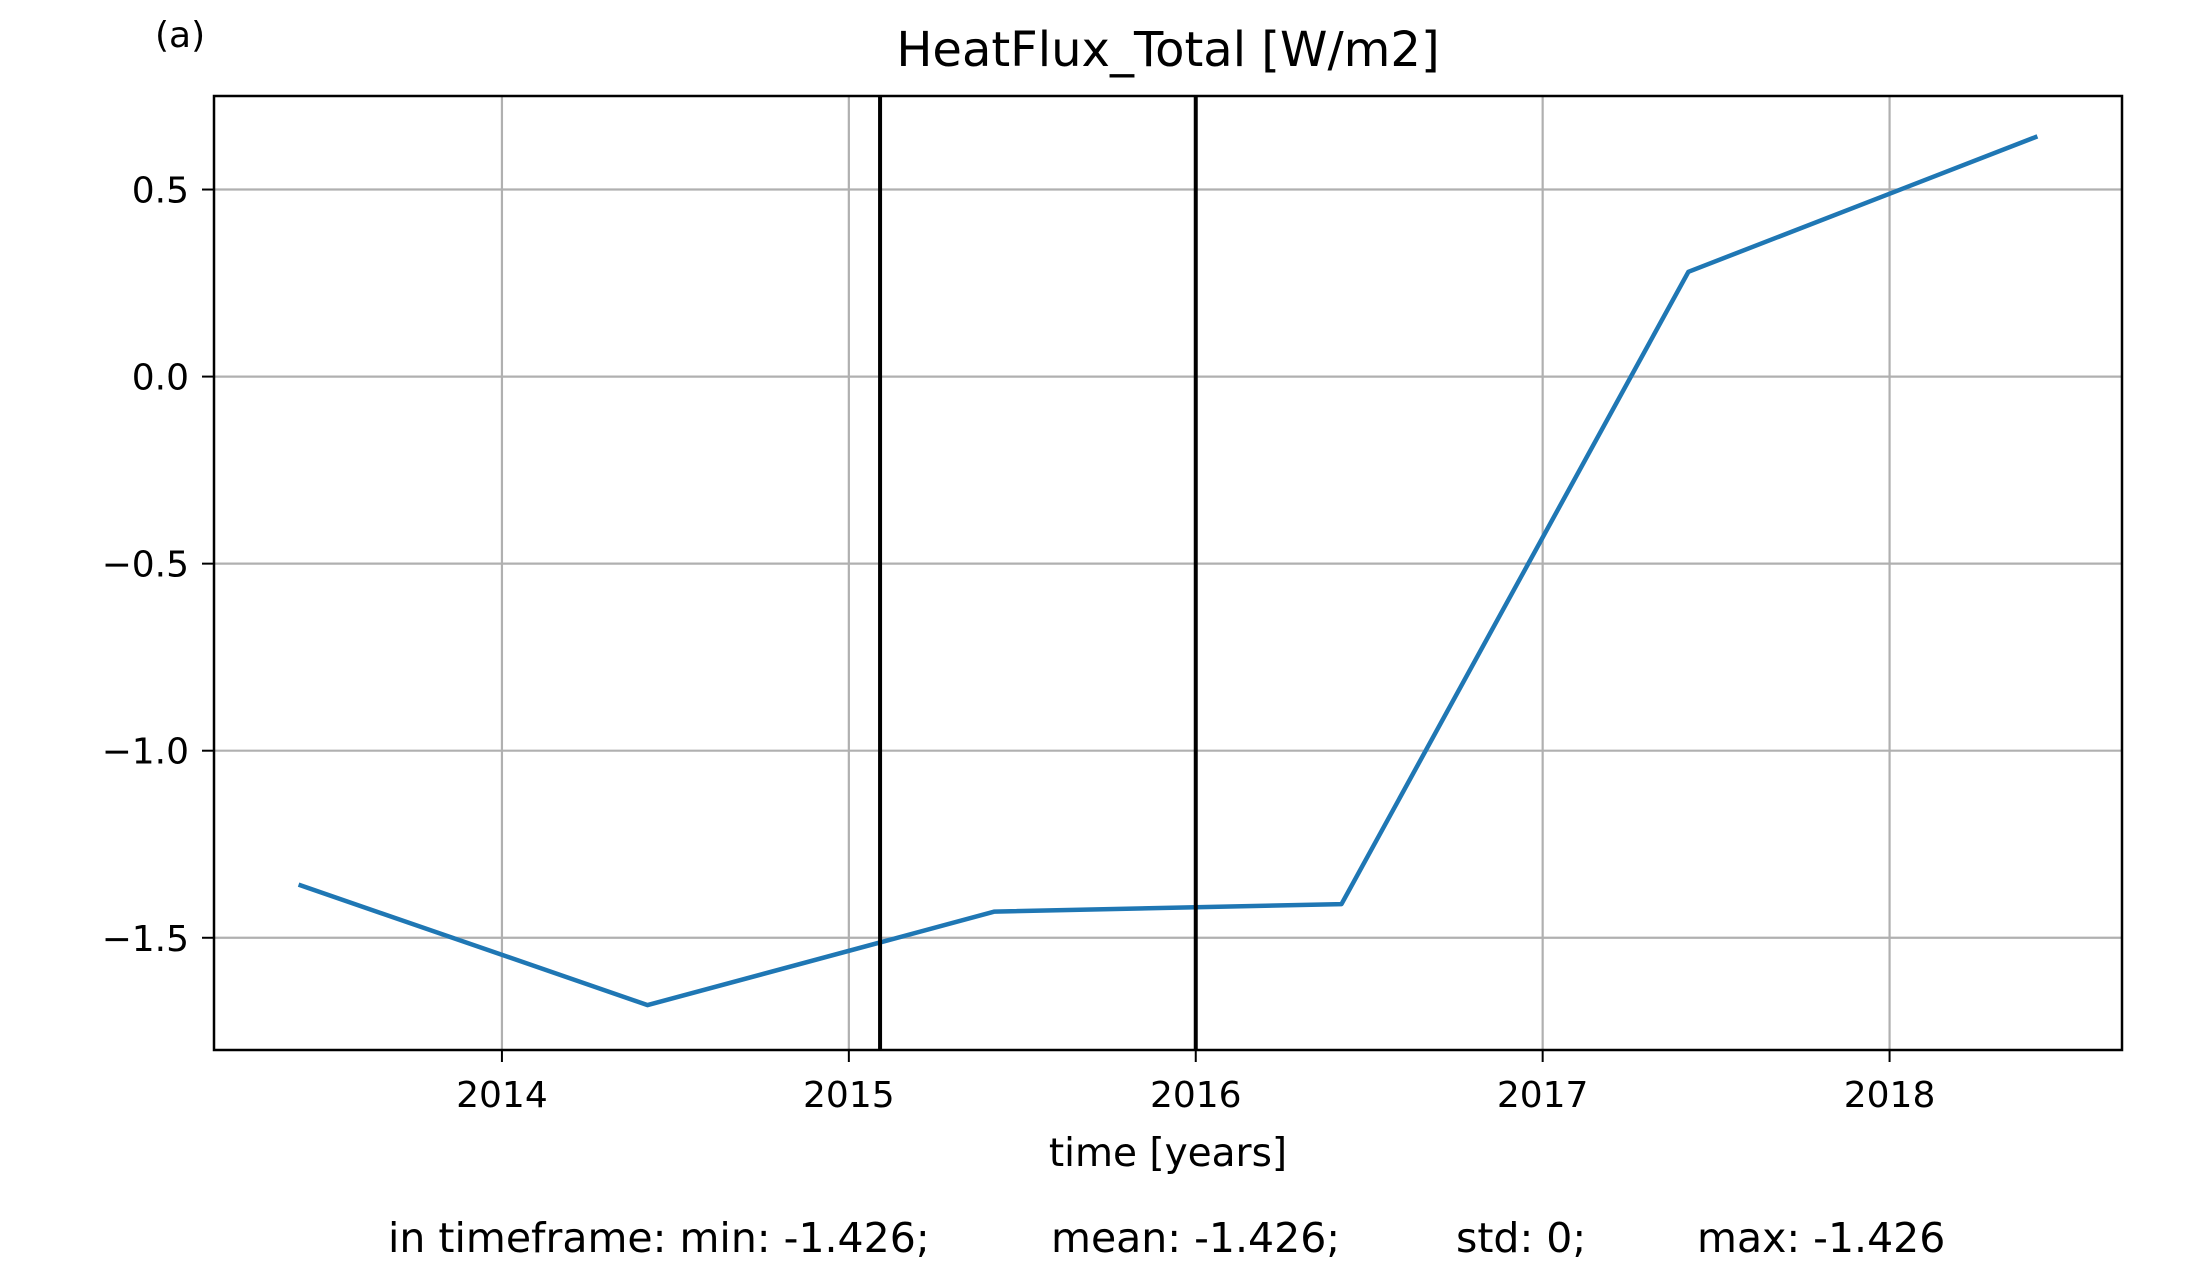 The width and height of the screenshot is (2196, 1263). What do you see at coordinates (804, 1238) in the screenshot?
I see `stats-min-value: min: -1.426;` at bounding box center [804, 1238].